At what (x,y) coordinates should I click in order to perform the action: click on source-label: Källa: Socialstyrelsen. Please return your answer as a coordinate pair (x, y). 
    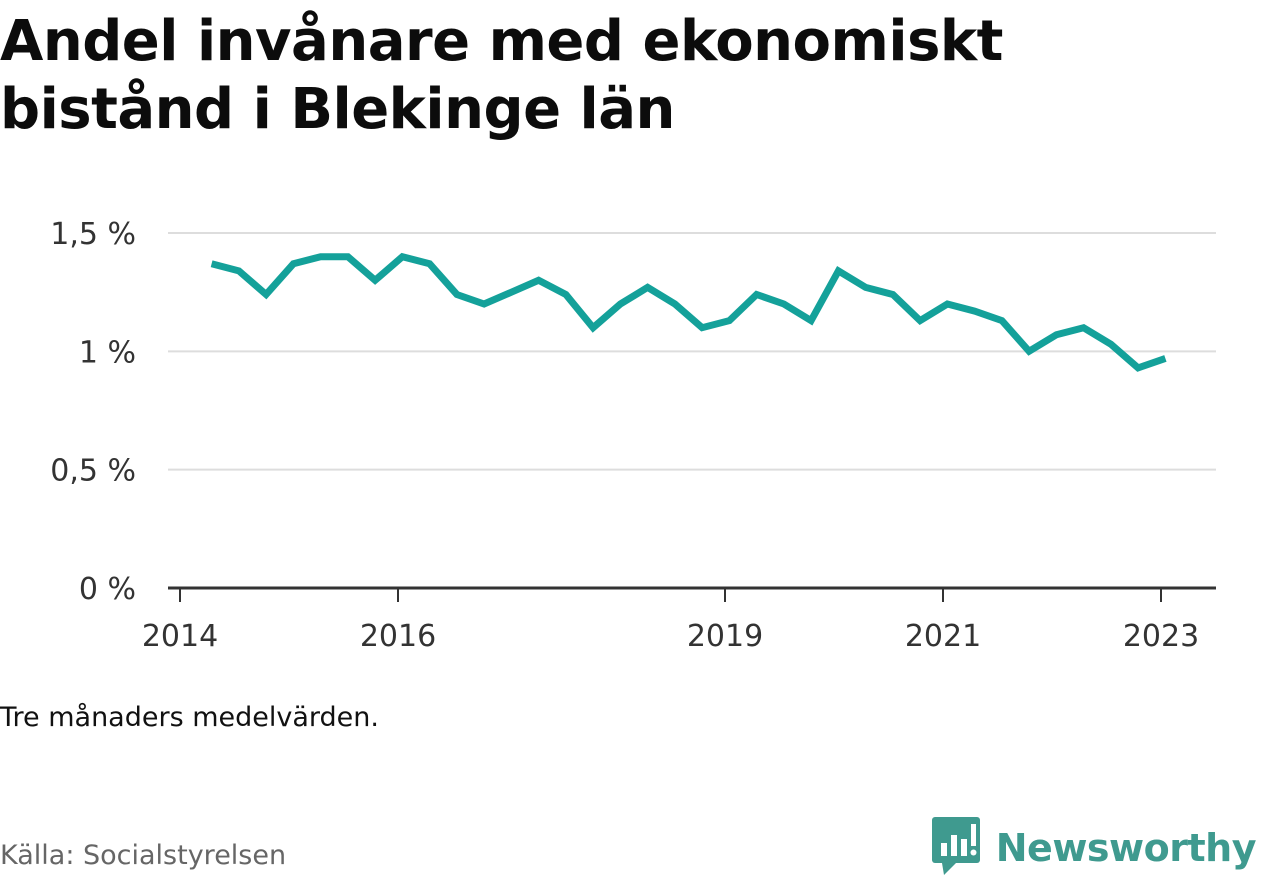
    Looking at the image, I should click on (143, 855).